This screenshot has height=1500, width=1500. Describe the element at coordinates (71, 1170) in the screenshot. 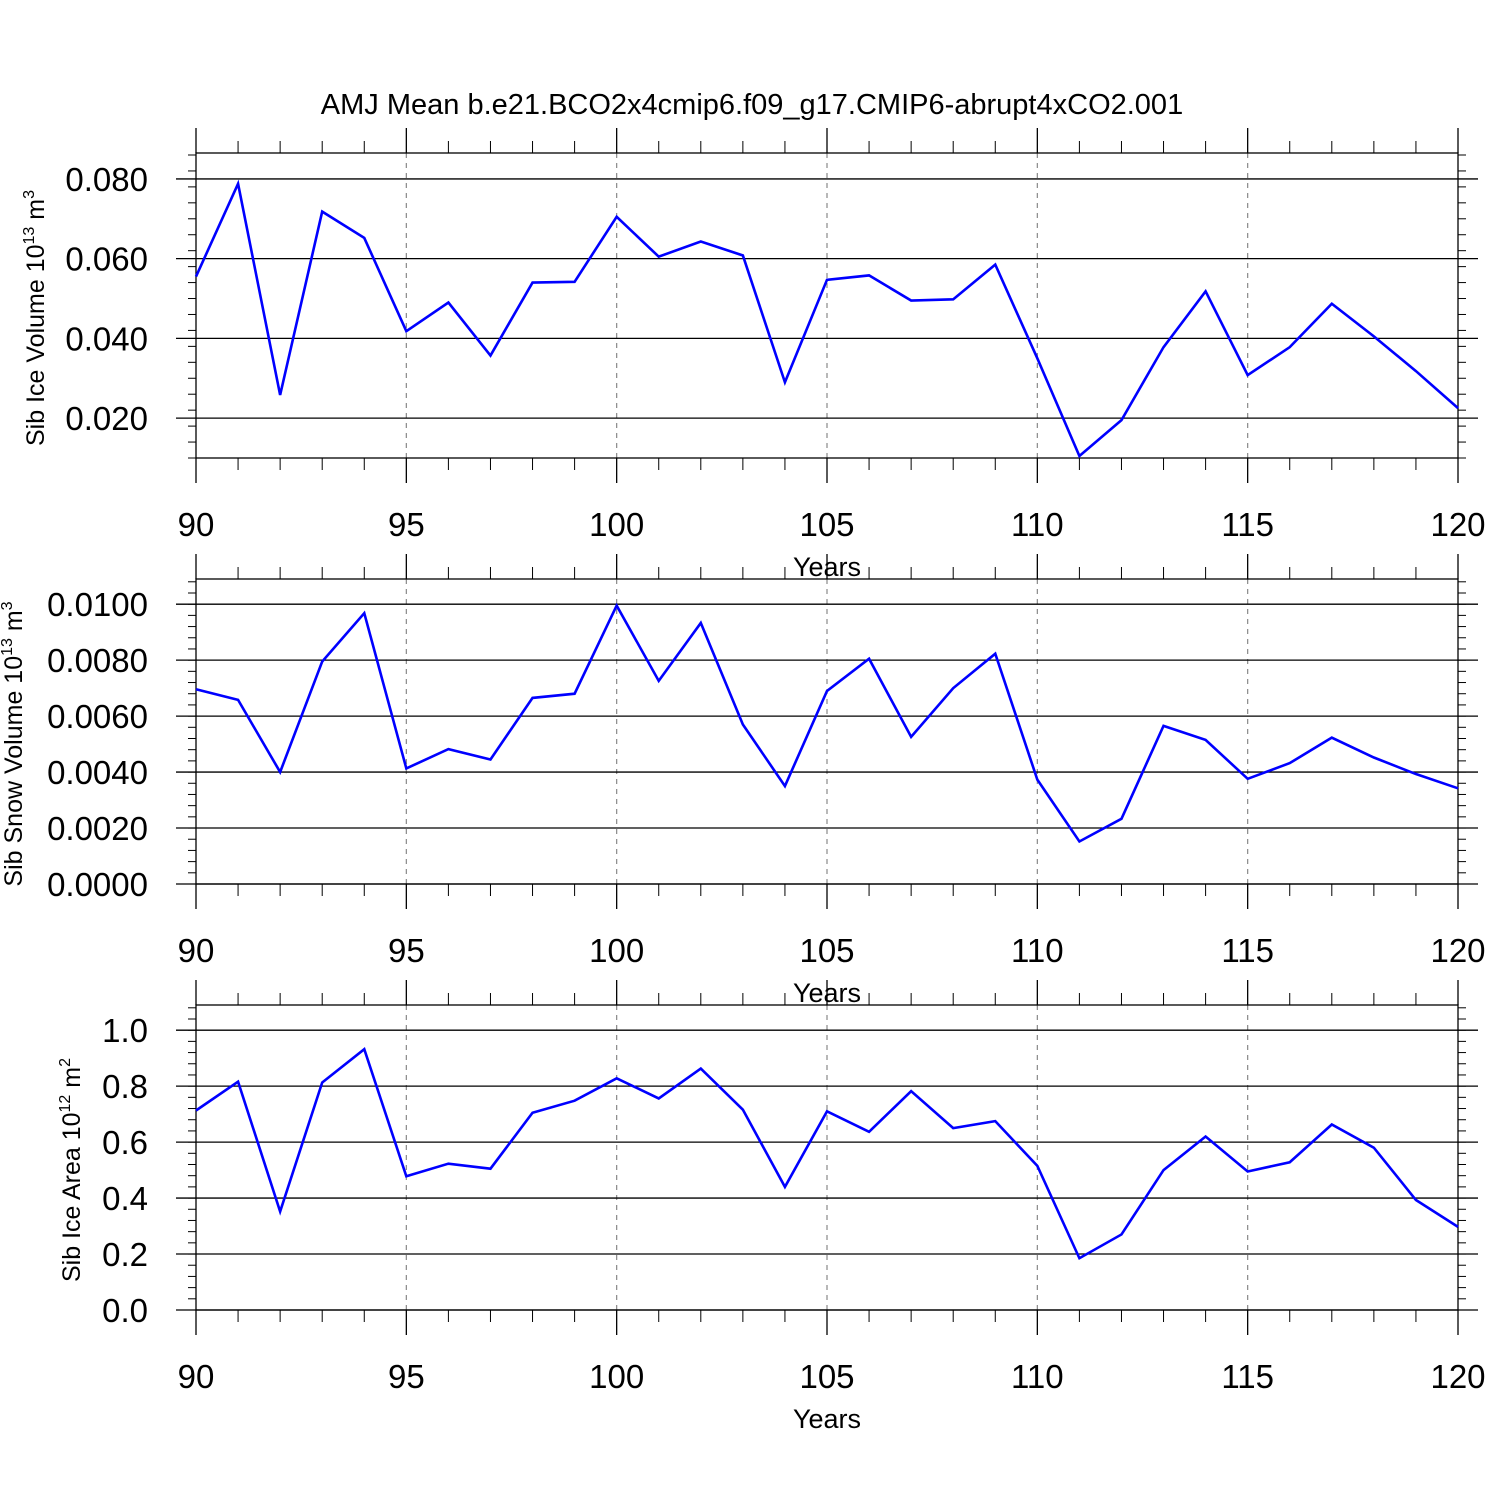

I see `y-axis-label: Sib Ice Area 1012 m2` at that location.